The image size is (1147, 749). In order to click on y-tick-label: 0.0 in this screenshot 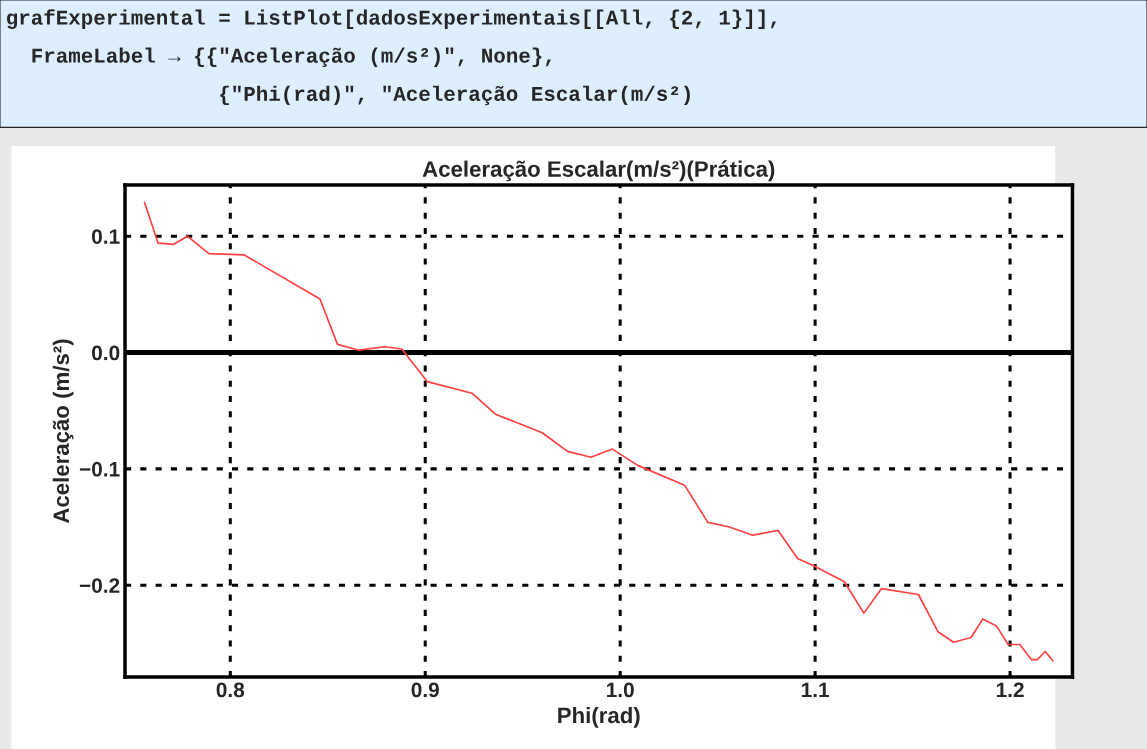, I will do `click(106, 353)`.